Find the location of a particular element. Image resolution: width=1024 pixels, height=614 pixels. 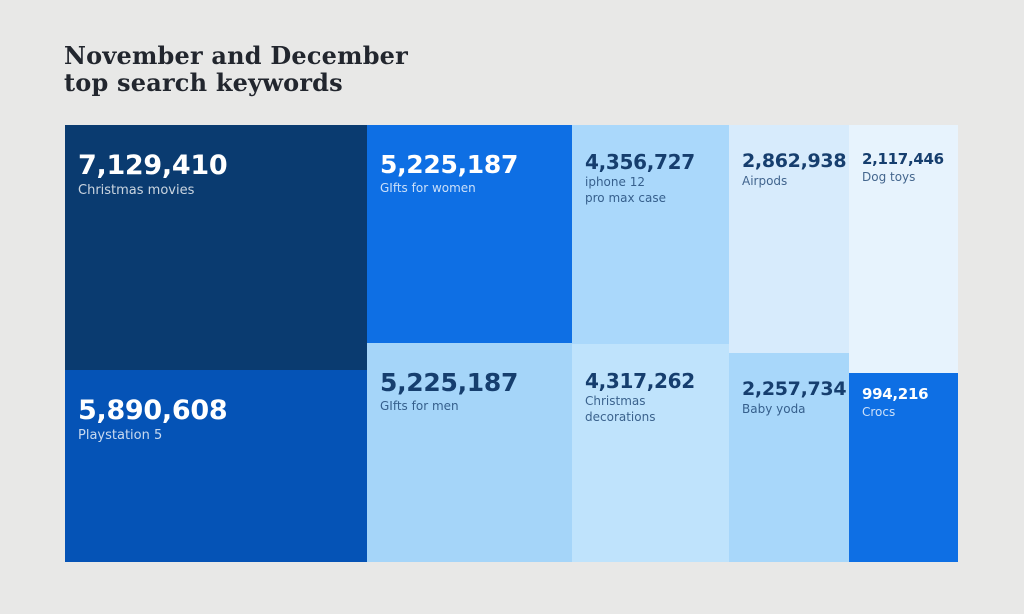

treemap-cell-christmas-decorations: 4,317,262 Christmas decorations is located at coordinates (650, 453).